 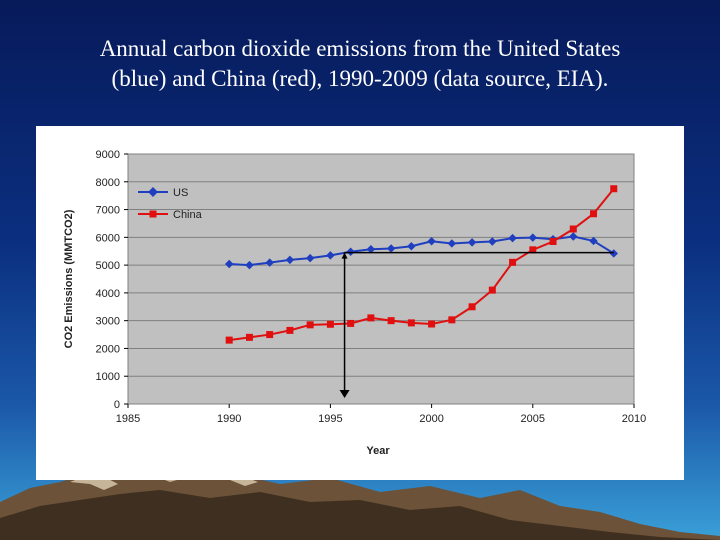 What do you see at coordinates (108, 183) in the screenshot?
I see `y-tick-label: 8000` at bounding box center [108, 183].